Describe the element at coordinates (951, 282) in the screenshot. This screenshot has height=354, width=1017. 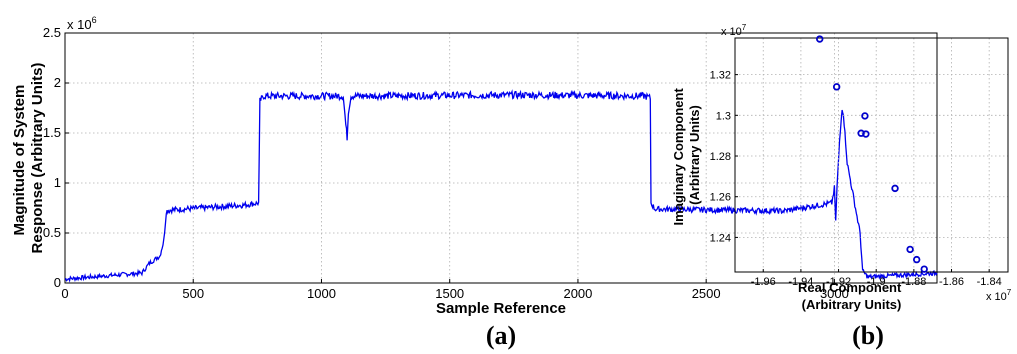
I see `chart-b-x-tick-label: -1.86` at that location.